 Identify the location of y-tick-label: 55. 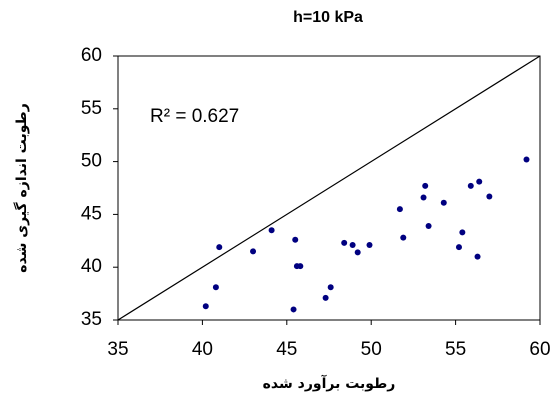
(91, 108).